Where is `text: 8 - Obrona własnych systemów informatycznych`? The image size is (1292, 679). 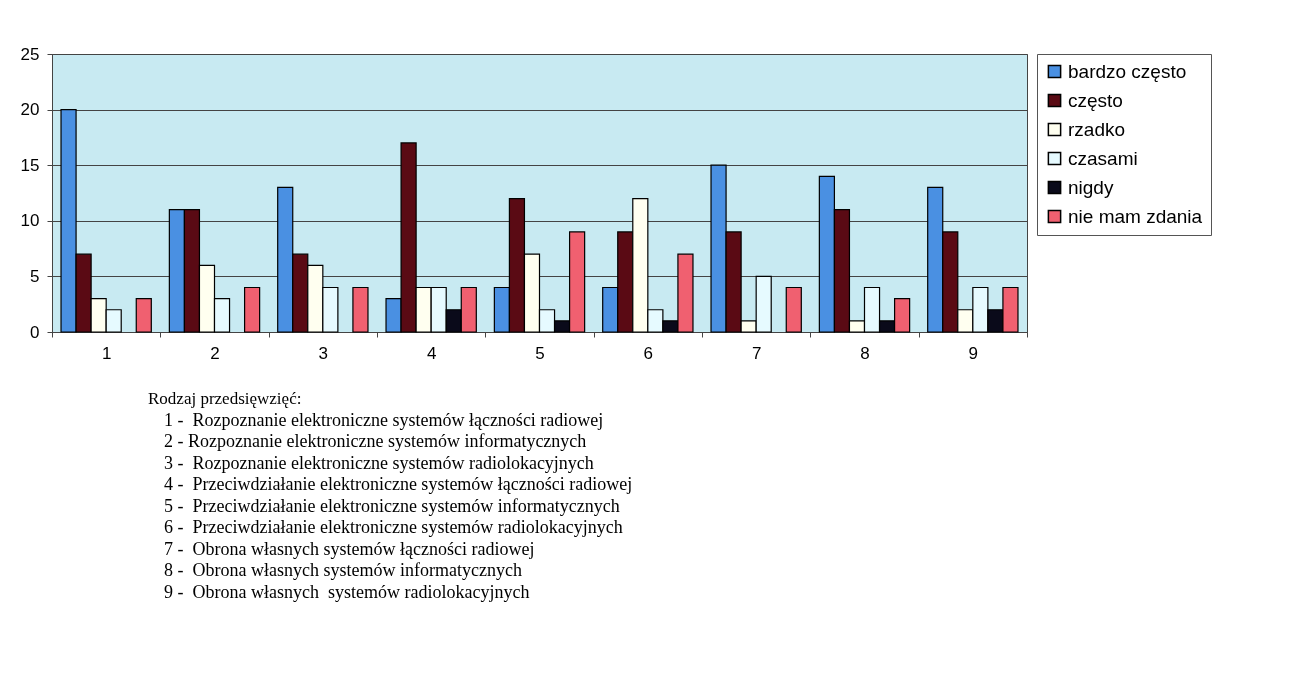
text: 8 - Obrona własnych systemów informatycznych is located at coordinates (343, 571).